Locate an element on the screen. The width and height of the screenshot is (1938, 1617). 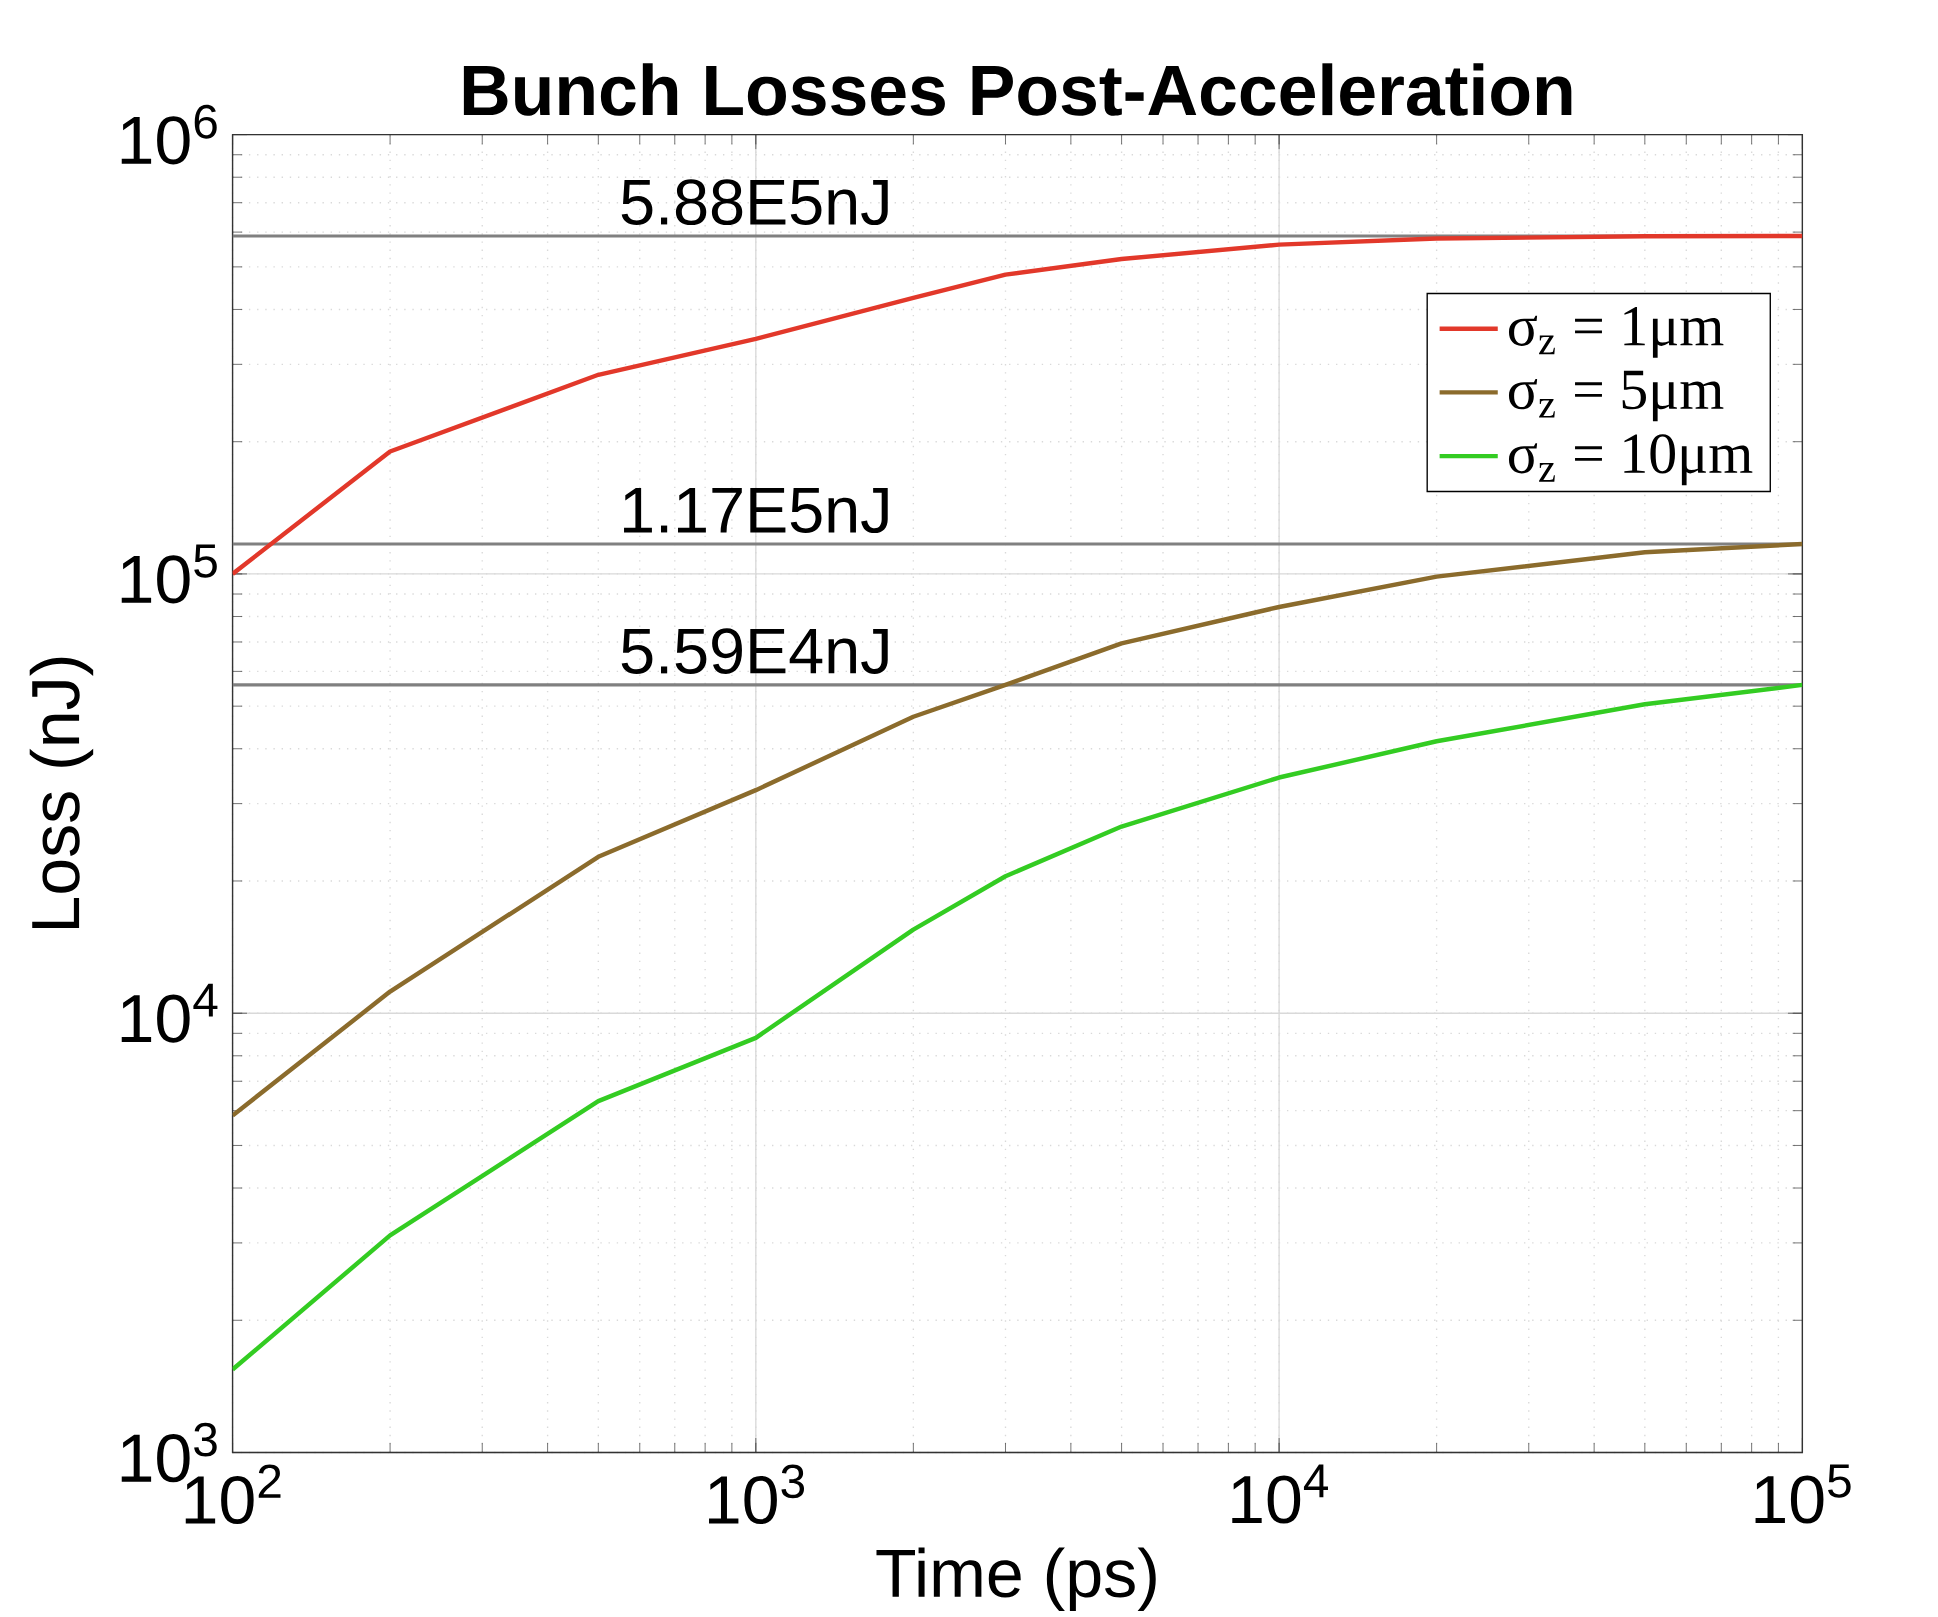
y-tick-label: 10$^{4}$ is located at coordinates (169, 1013).